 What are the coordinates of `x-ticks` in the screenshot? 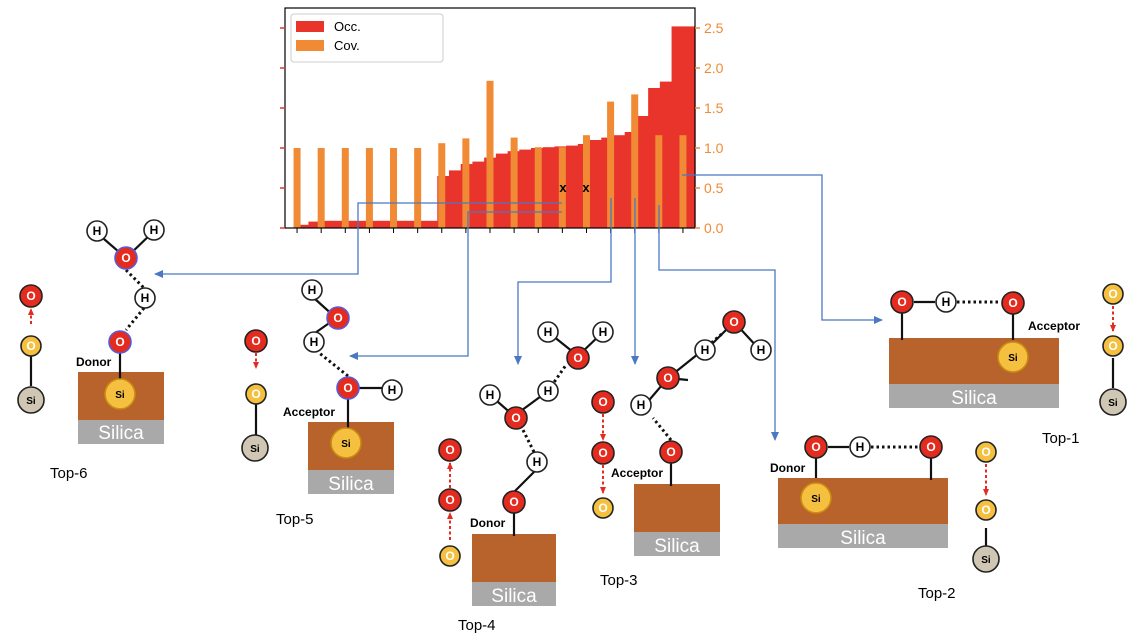 It's located at (490, 230).